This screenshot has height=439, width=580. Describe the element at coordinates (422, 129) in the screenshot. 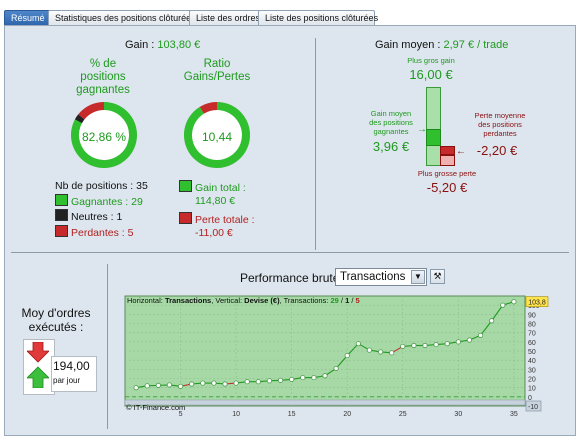

I see `avg-gain-arrow-icon: →` at that location.